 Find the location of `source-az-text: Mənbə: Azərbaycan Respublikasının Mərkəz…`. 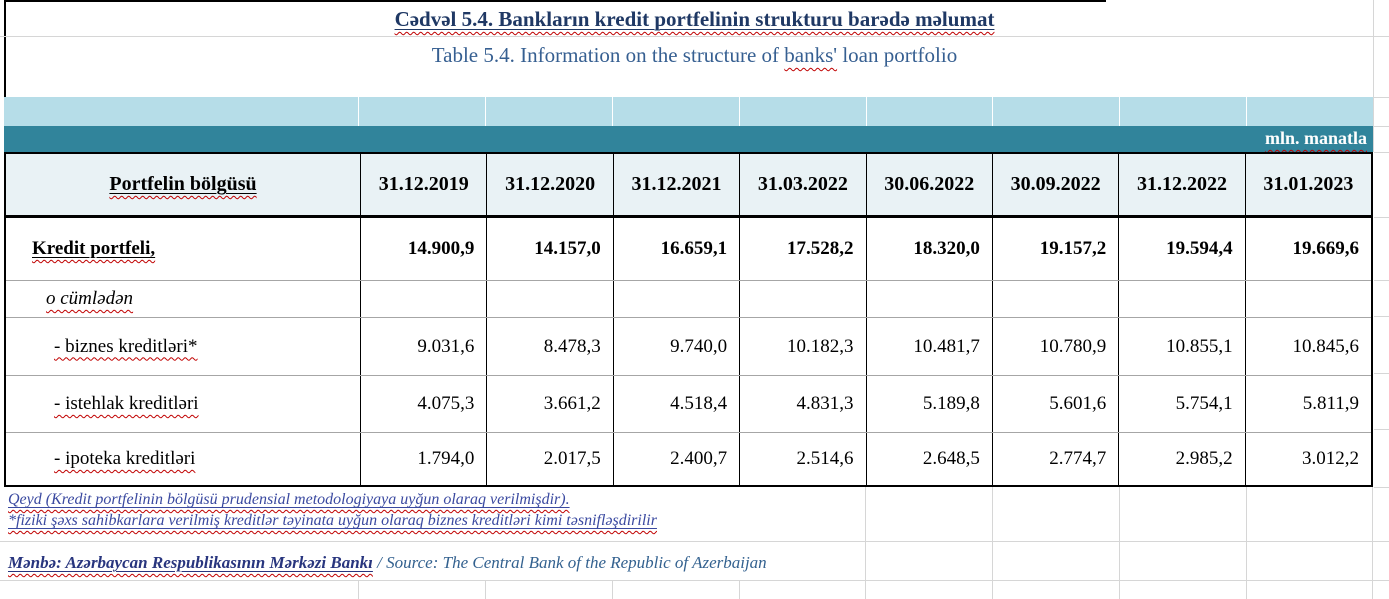

source-az-text: Mənbə: Azərbaycan Respublikasının Mərkəz… is located at coordinates (190, 562).